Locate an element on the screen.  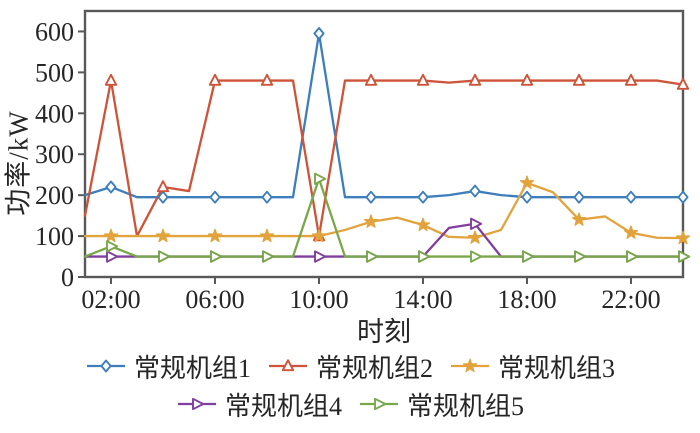
svg-text: 02:00 is located at coordinates (110, 299).